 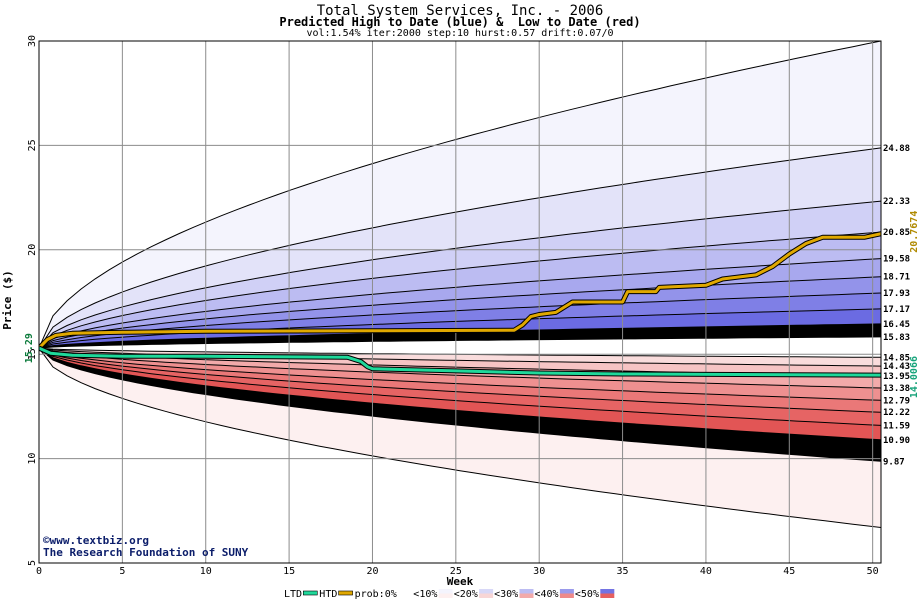 I want to click on lower-quantile-label: 12.22, so click(x=896, y=413).